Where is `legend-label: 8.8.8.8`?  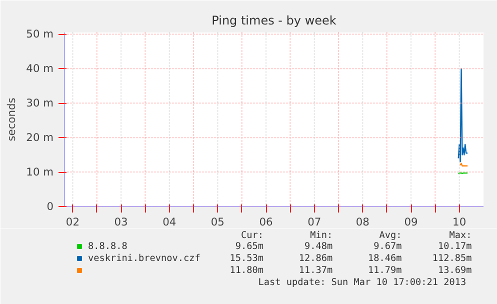
legend-label: 8.8.8.8 is located at coordinates (108, 246).